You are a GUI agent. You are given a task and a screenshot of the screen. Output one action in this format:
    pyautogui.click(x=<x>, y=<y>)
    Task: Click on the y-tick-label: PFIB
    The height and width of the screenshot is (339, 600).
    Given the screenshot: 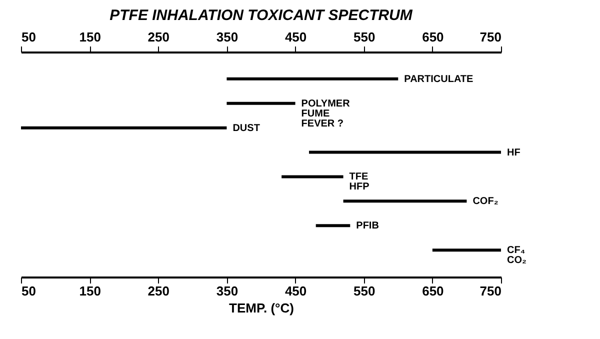 What is the action you would take?
    pyautogui.click(x=367, y=226)
    